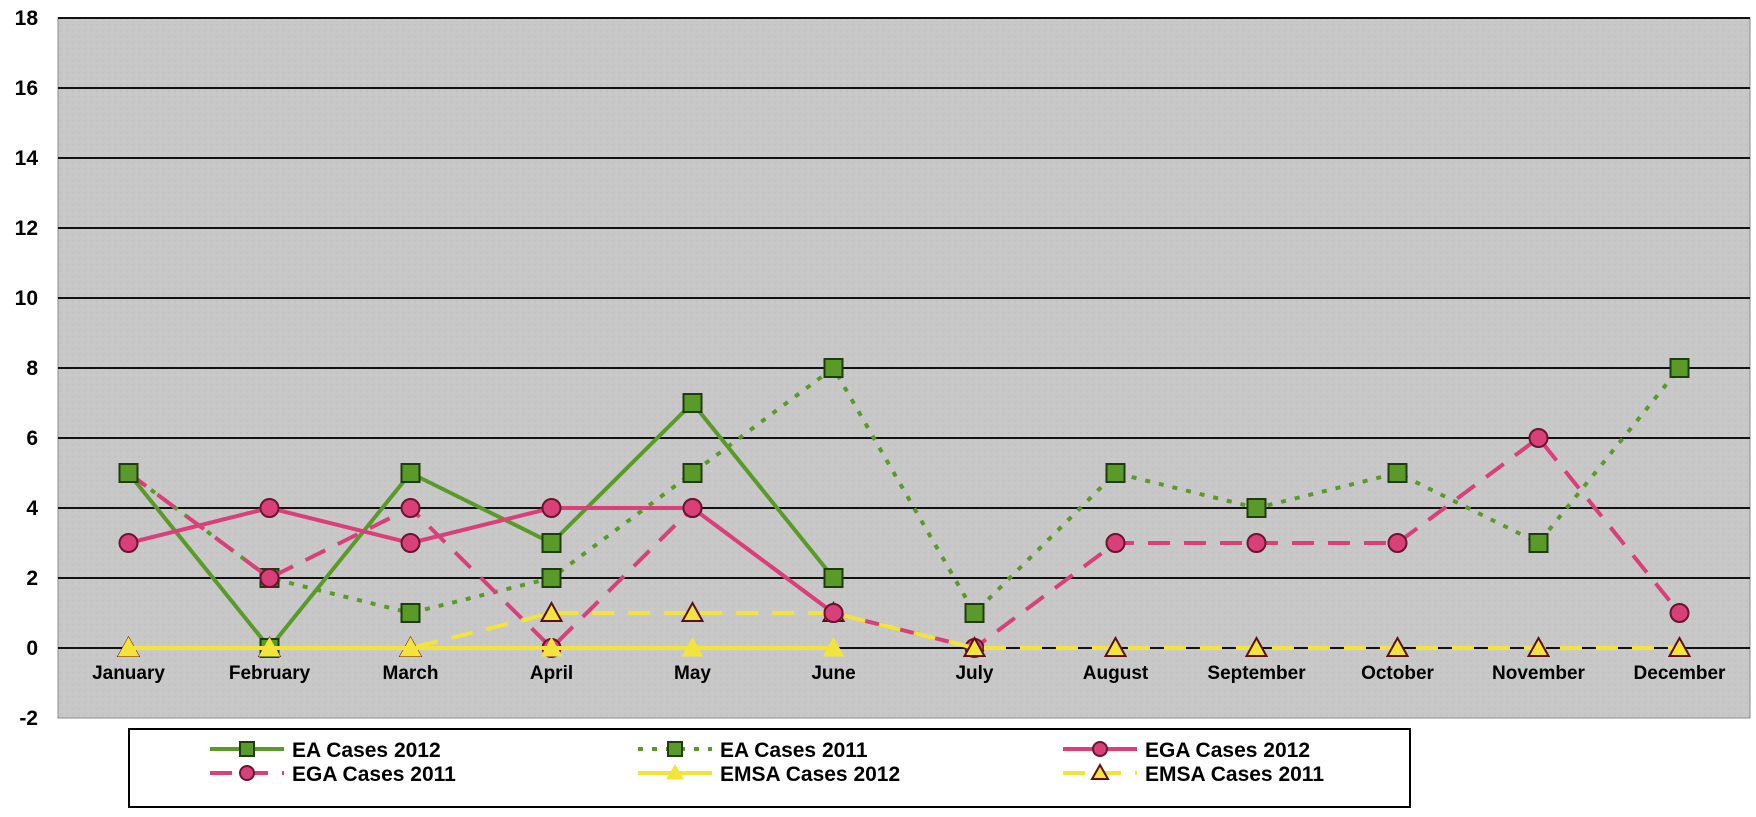  What do you see at coordinates (27, 158) in the screenshot?
I see `y-tick-label: 14` at bounding box center [27, 158].